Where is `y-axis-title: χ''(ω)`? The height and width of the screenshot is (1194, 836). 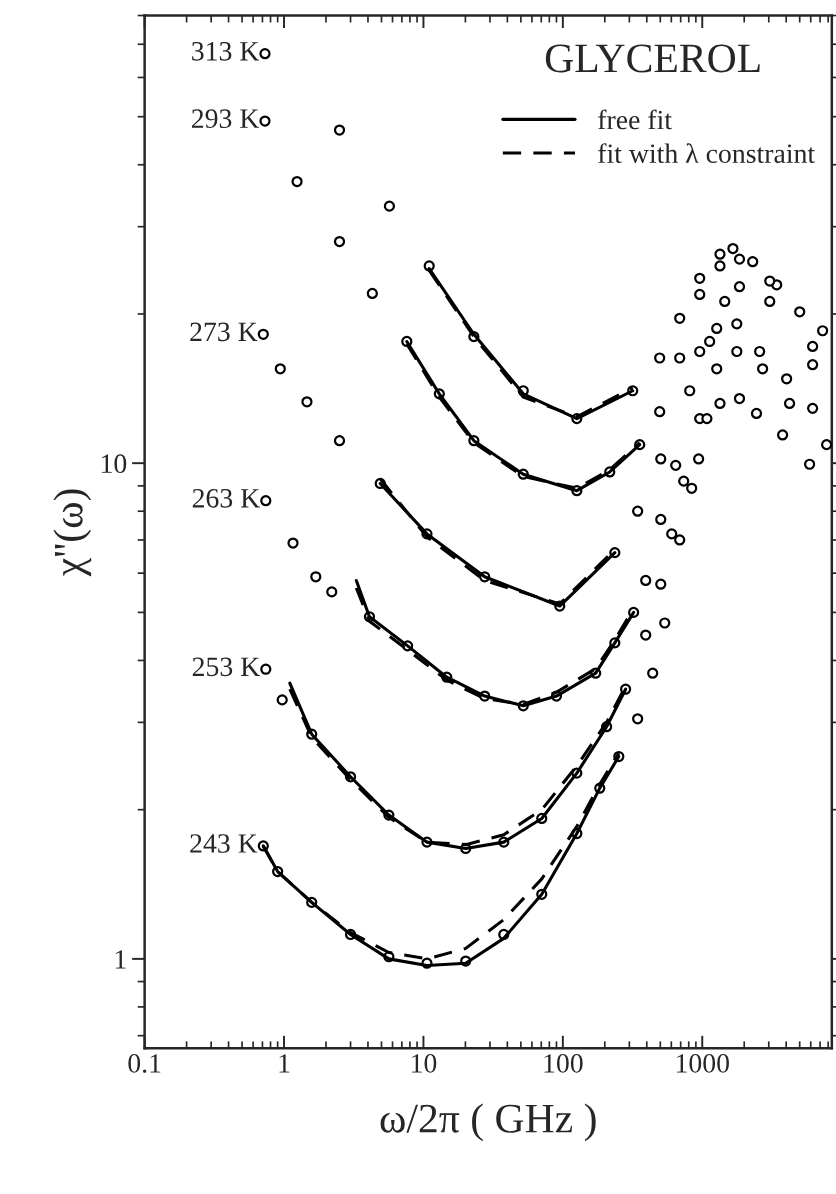 y-axis-title: χ''(ω) is located at coordinates (72, 533).